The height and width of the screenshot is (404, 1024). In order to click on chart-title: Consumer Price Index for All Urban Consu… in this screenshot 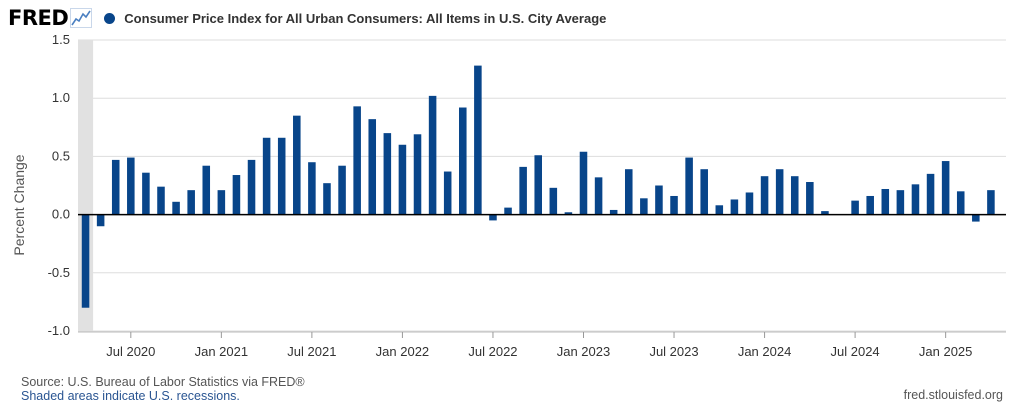, I will do `click(365, 18)`.